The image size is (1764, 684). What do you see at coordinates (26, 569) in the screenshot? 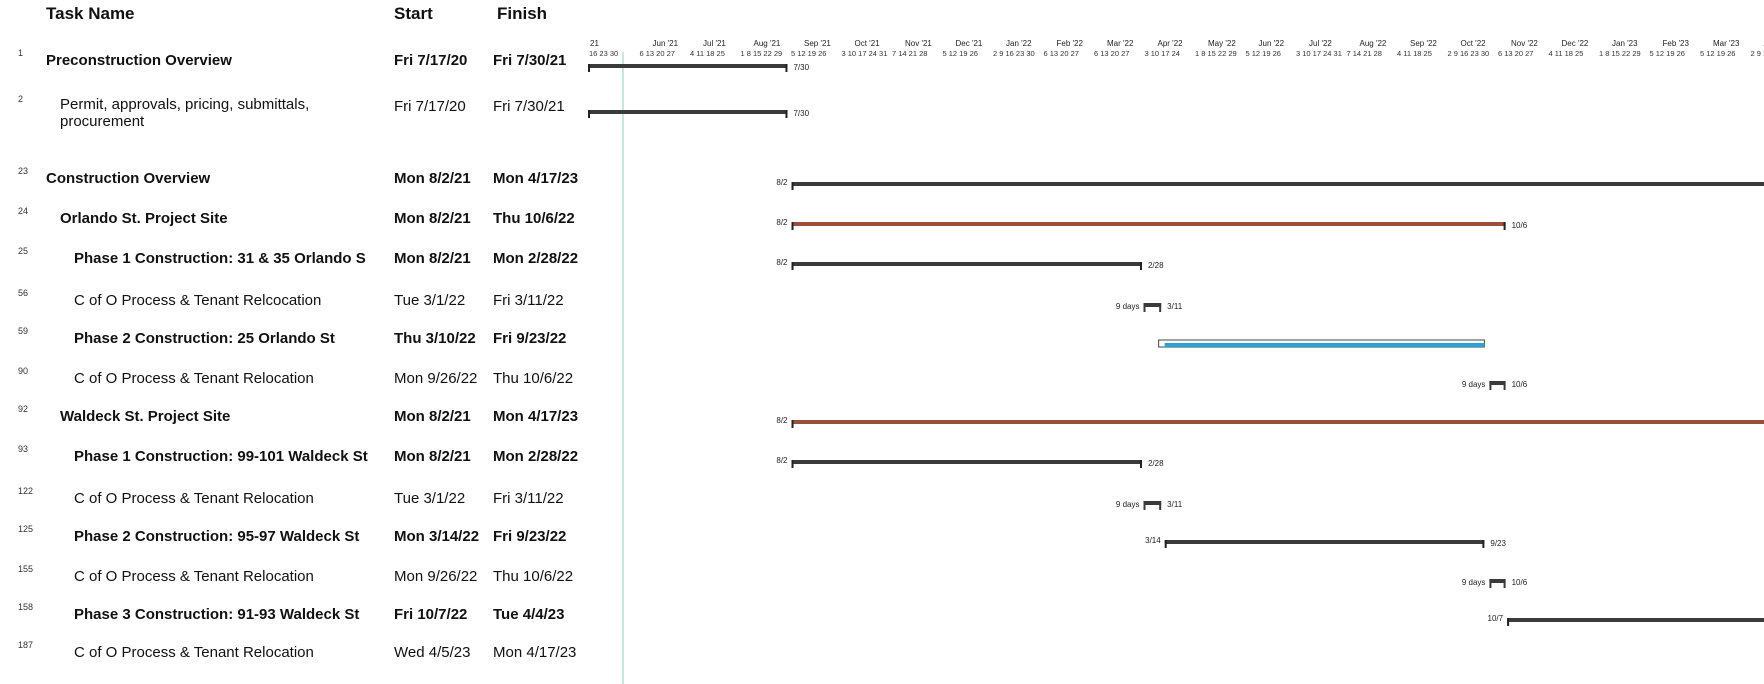
I see `task-row-id: 155` at bounding box center [26, 569].